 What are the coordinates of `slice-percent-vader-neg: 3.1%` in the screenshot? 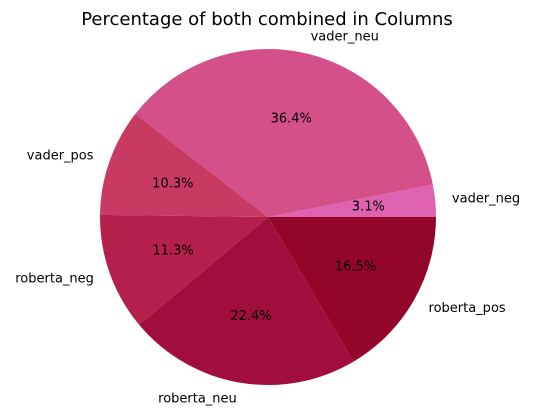 It's located at (368, 207).